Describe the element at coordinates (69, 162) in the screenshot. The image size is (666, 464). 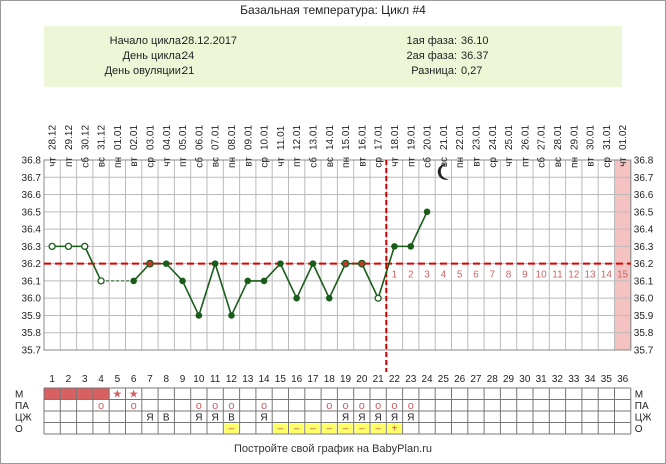
I see `weekday-label: пт` at that location.